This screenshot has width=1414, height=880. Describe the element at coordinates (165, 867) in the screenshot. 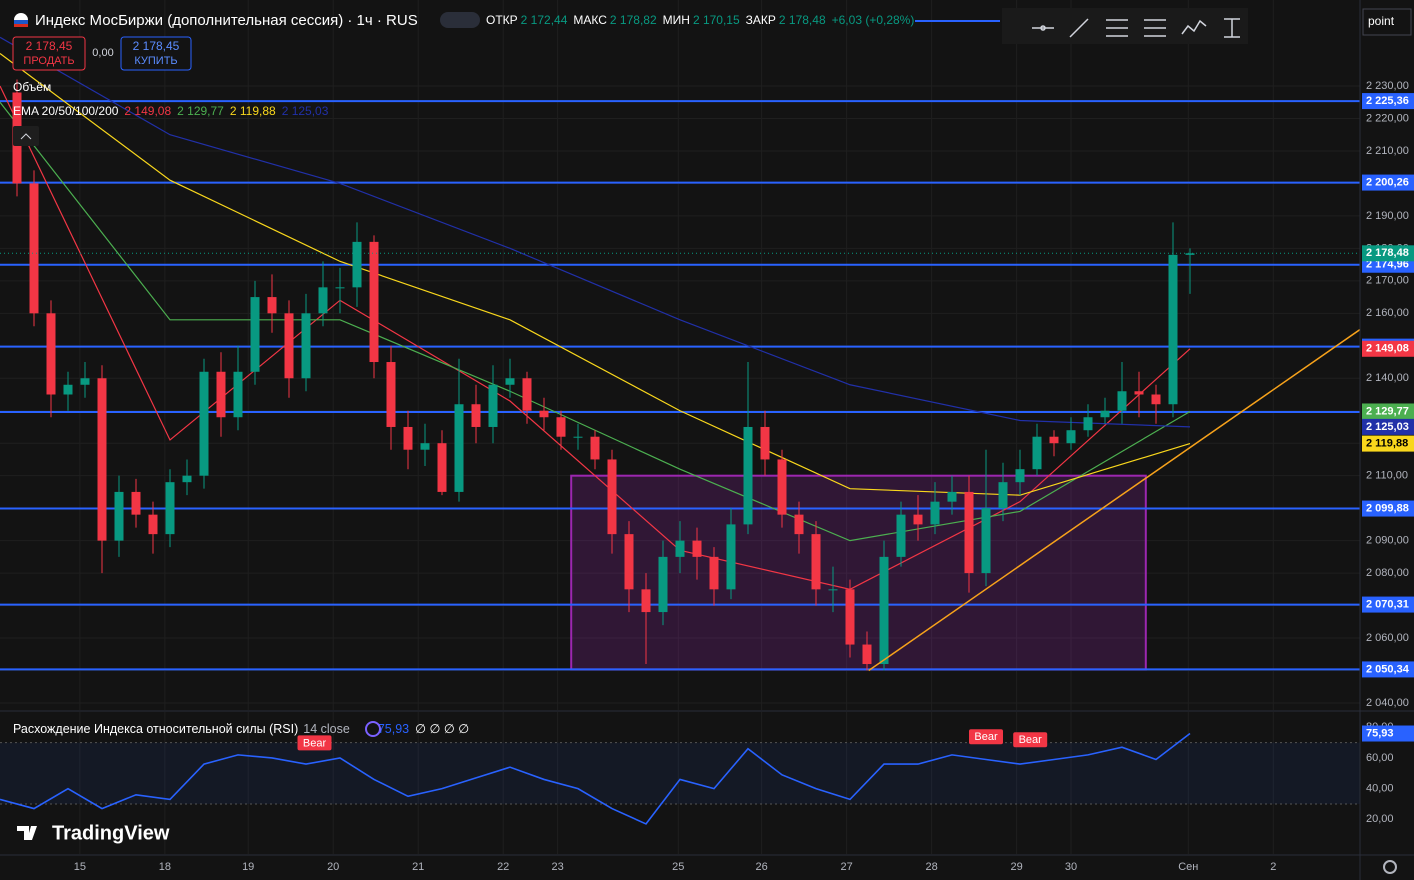

I see `x-tick-label: 18` at that location.